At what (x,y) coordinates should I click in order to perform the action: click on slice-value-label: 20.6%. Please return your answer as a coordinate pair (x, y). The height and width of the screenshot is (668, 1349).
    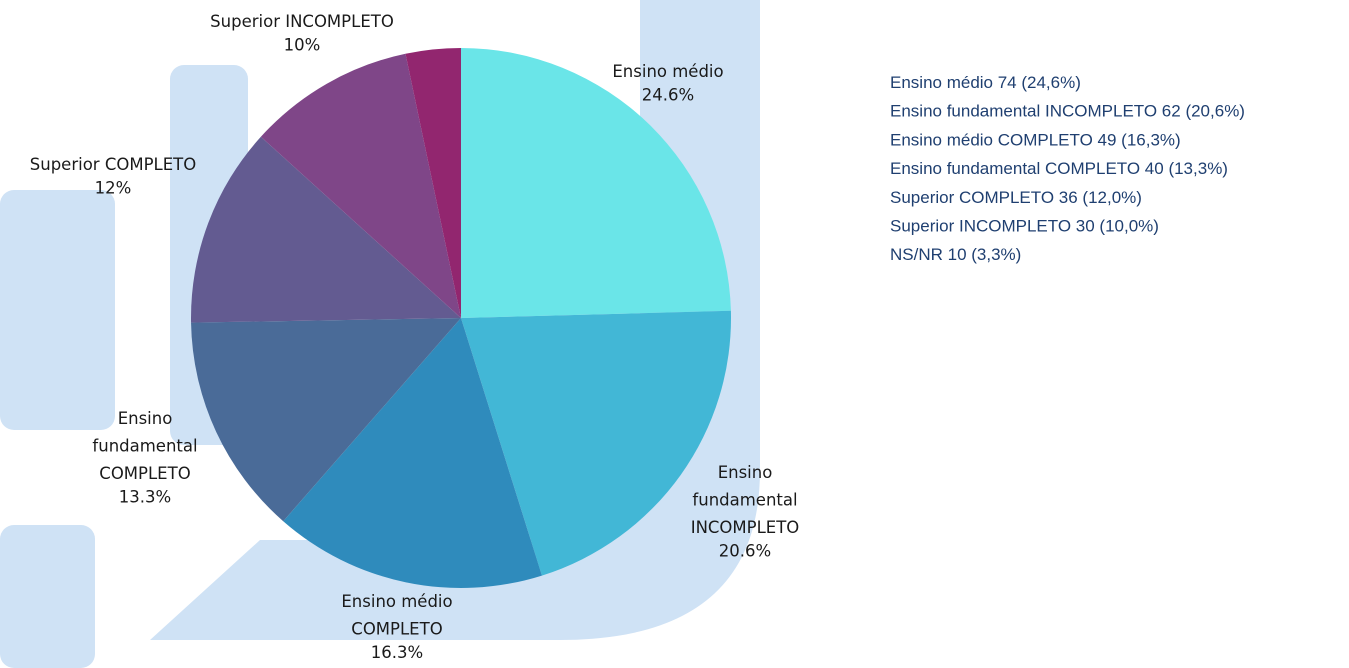
    Looking at the image, I should click on (745, 551).